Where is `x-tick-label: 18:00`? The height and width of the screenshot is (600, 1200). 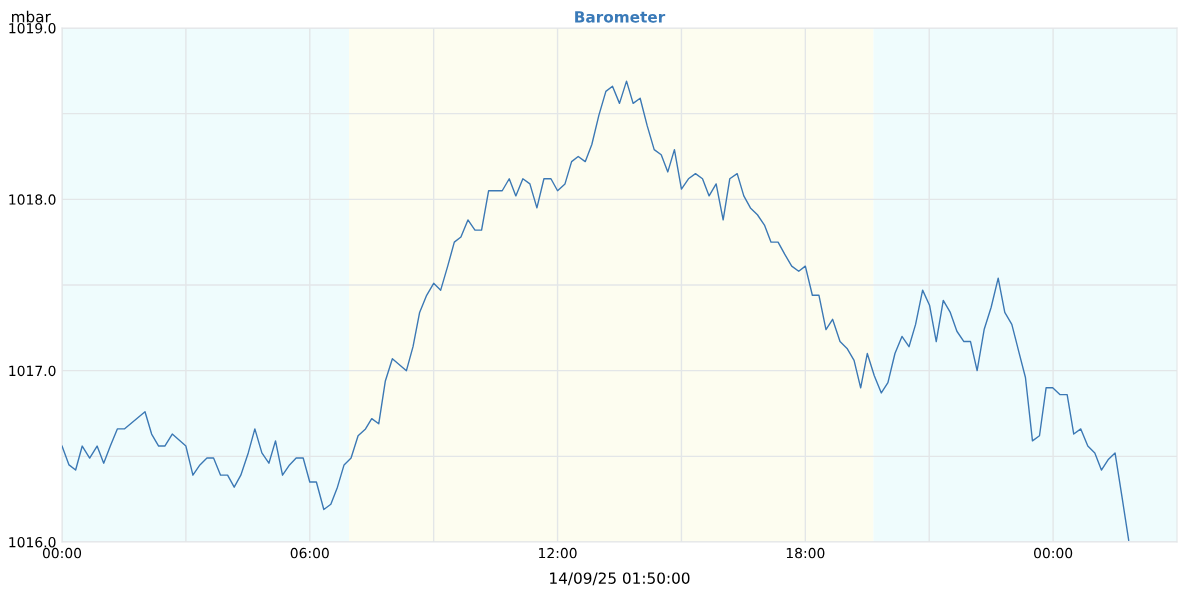
x-tick-label: 18:00 is located at coordinates (805, 553).